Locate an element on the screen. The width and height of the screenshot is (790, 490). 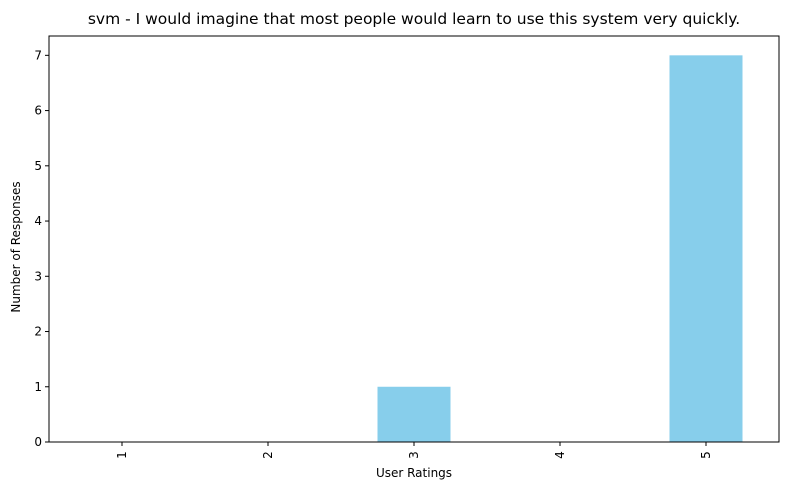
y-axis-ticks: 0 1 2 3 4 5 6 7 is located at coordinates (41, 248).